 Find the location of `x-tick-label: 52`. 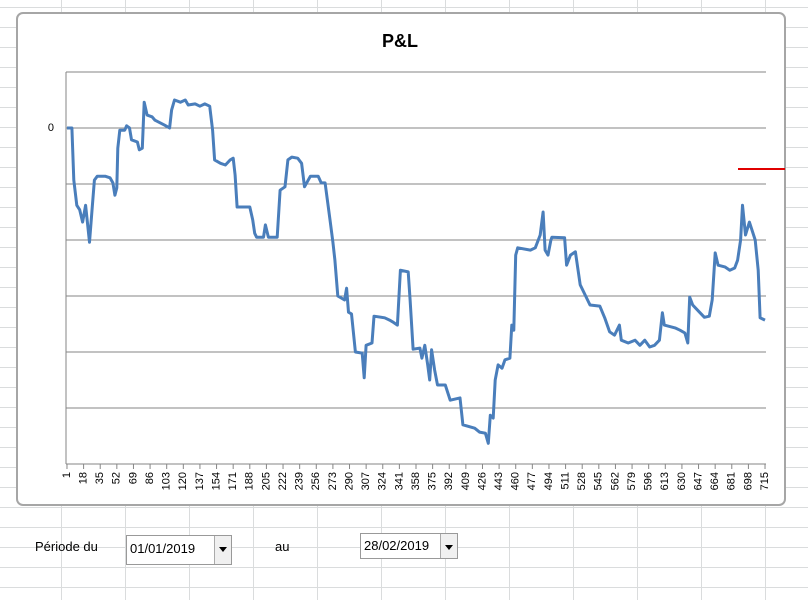

x-tick-label: 52 is located at coordinates (117, 478).